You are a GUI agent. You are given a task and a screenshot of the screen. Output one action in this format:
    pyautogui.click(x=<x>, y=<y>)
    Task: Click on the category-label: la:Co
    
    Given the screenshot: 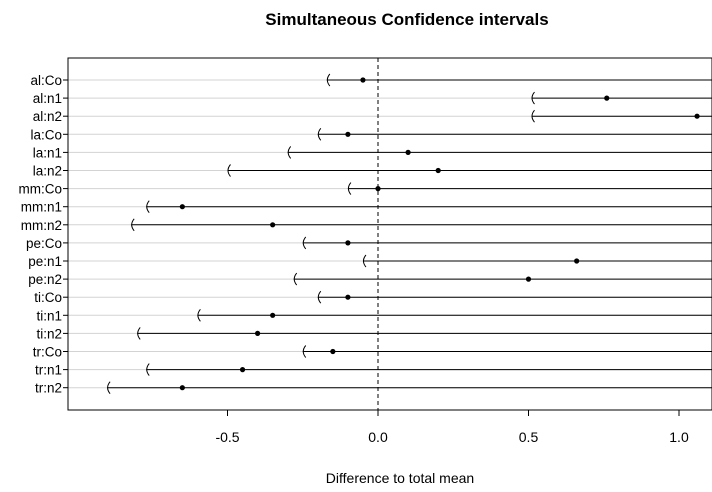 What is the action you would take?
    pyautogui.click(x=46, y=134)
    